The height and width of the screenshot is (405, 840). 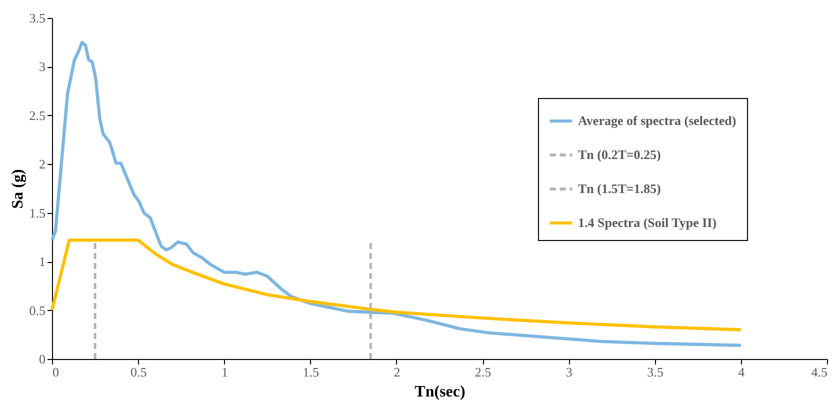 What do you see at coordinates (42, 359) in the screenshot?
I see `y-tick-label: 0` at bounding box center [42, 359].